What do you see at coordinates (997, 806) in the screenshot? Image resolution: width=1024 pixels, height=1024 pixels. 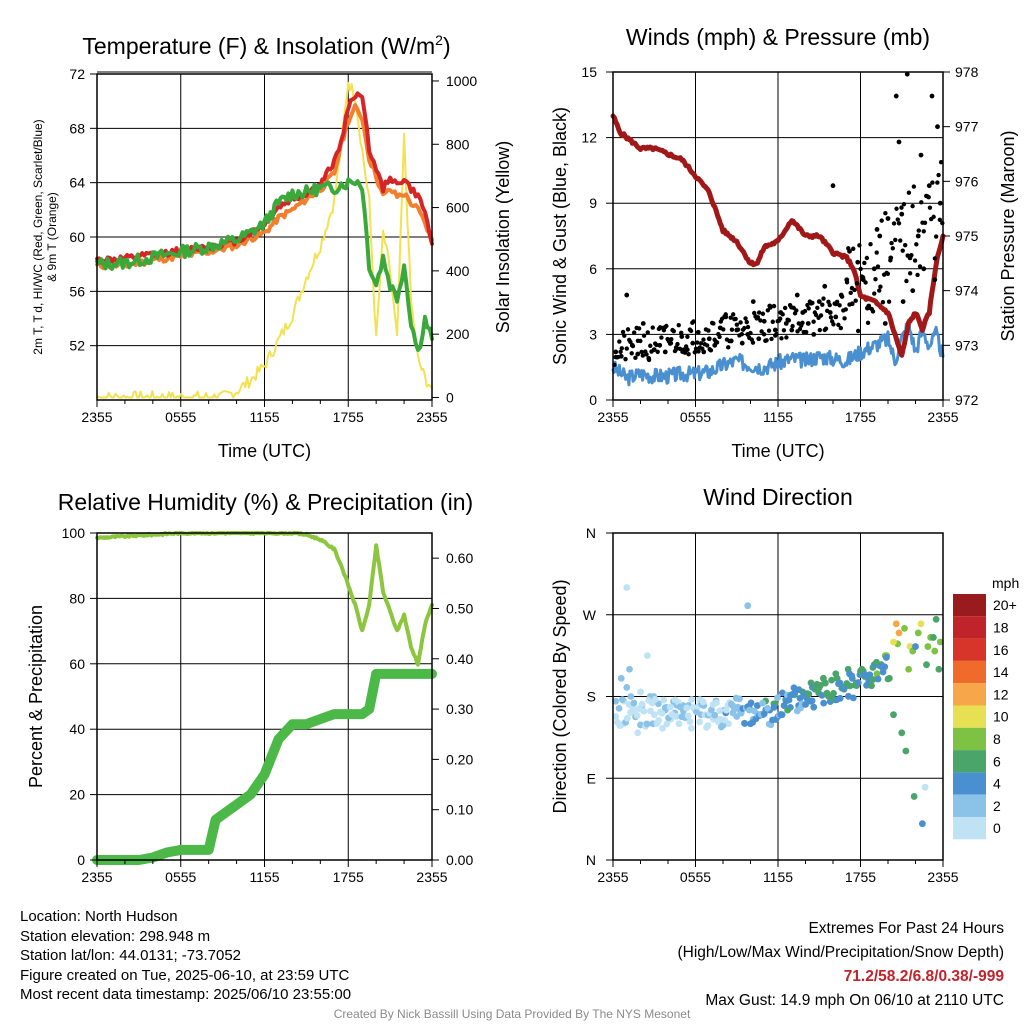 I see `speed-legend-label: 2` at bounding box center [997, 806].